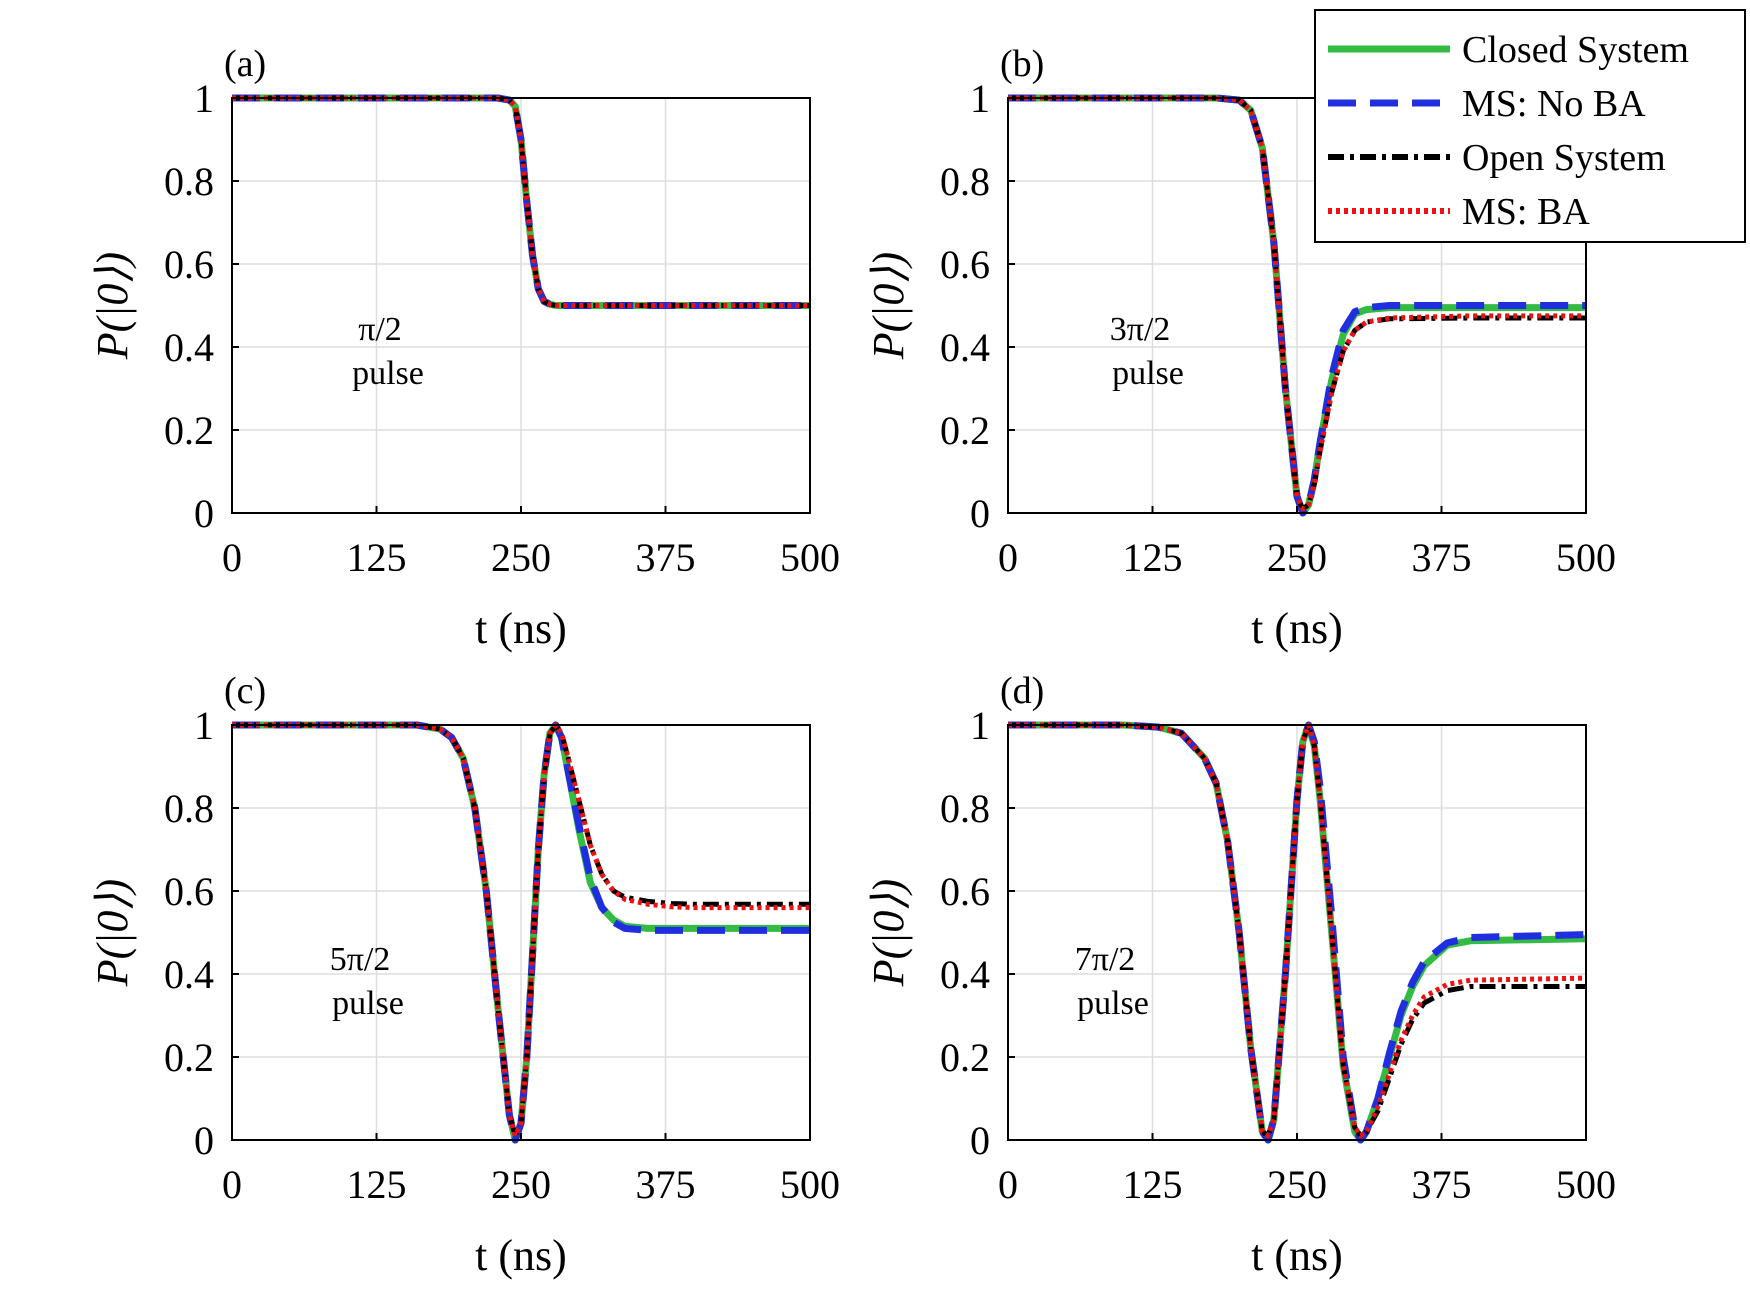 The height and width of the screenshot is (1313, 1750). Describe the element at coordinates (521, 628) in the screenshot. I see `panel-a-xlabel: t (ns)` at that location.